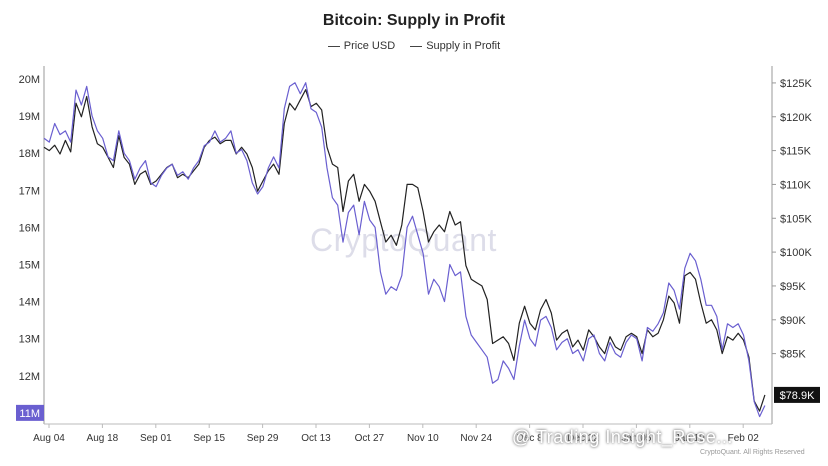  I want to click on legend-swatch-price, so click(333, 46).